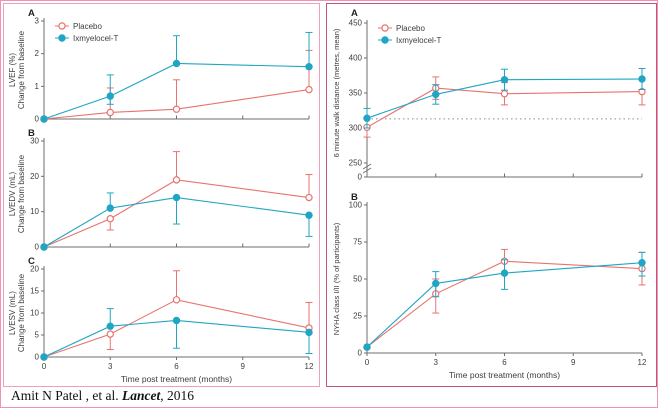  What do you see at coordinates (12, 70) in the screenshot?
I see `y-axis-label: LVEF (%)` at bounding box center [12, 70].